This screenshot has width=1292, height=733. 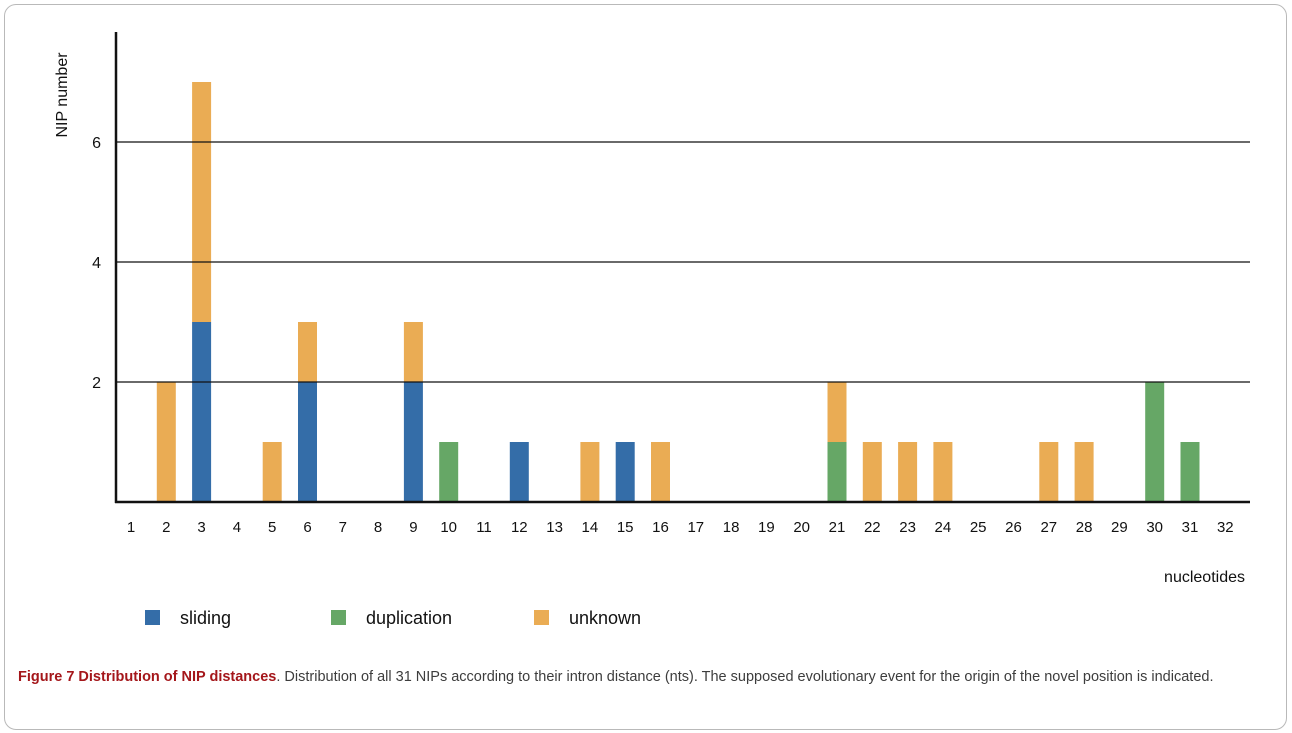 I want to click on x-tick-label: 20, so click(x=801, y=527).